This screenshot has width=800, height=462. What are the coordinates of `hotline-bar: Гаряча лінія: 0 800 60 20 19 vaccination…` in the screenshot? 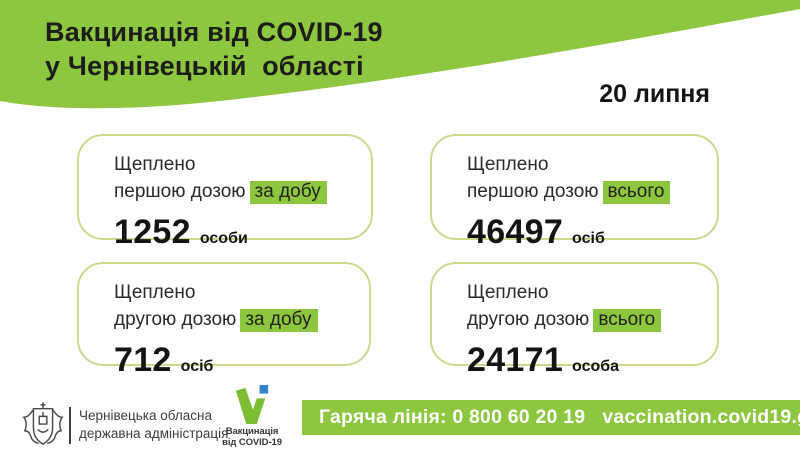 It's located at (551, 417).